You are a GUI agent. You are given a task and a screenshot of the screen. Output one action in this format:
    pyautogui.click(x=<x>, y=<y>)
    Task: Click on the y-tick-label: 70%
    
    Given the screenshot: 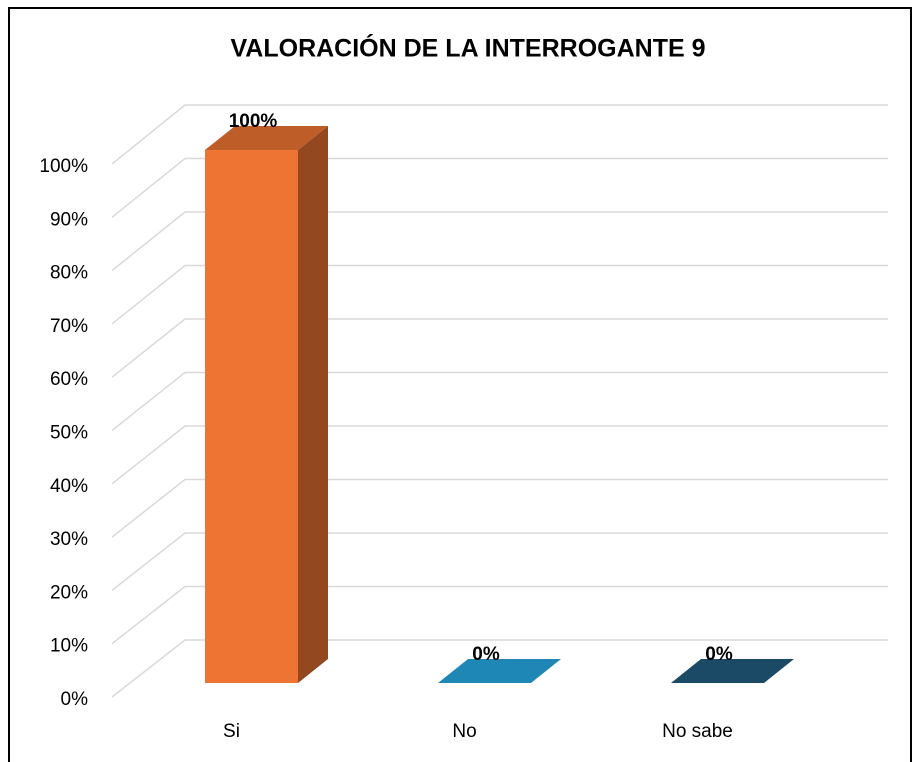 What is the action you would take?
    pyautogui.click(x=69, y=326)
    